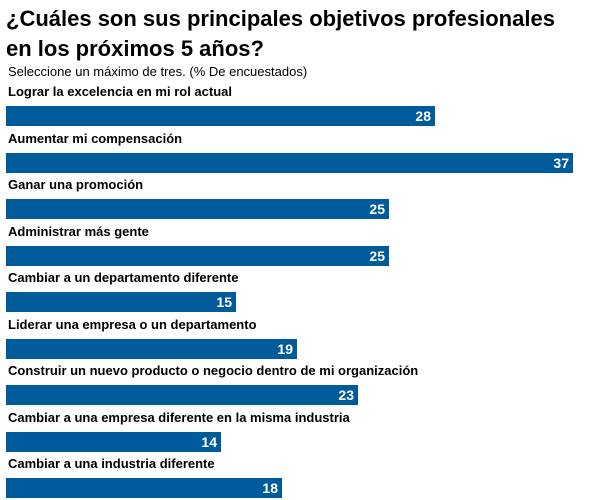 This screenshot has width=592, height=500. Describe the element at coordinates (151, 348) in the screenshot. I see `bar: 19` at that location.